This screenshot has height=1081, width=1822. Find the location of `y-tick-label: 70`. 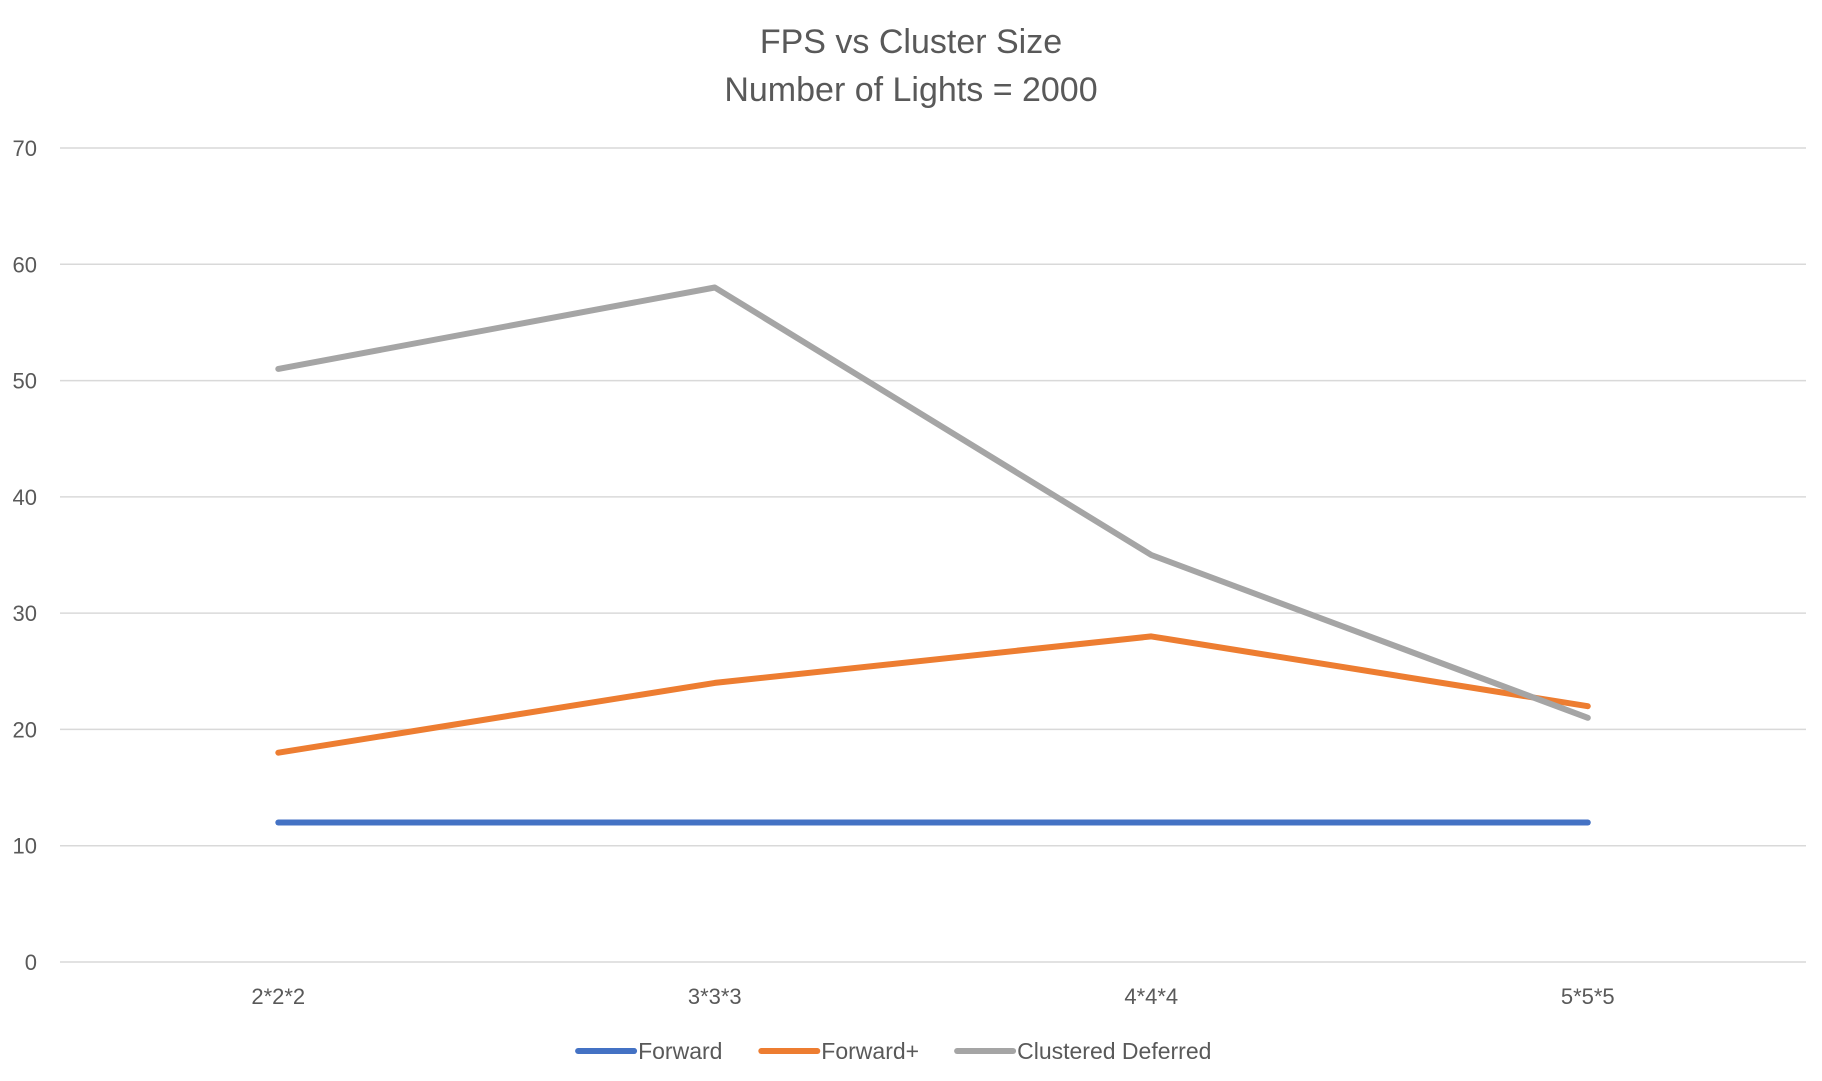

y-tick-label: 70 is located at coordinates (25, 148).